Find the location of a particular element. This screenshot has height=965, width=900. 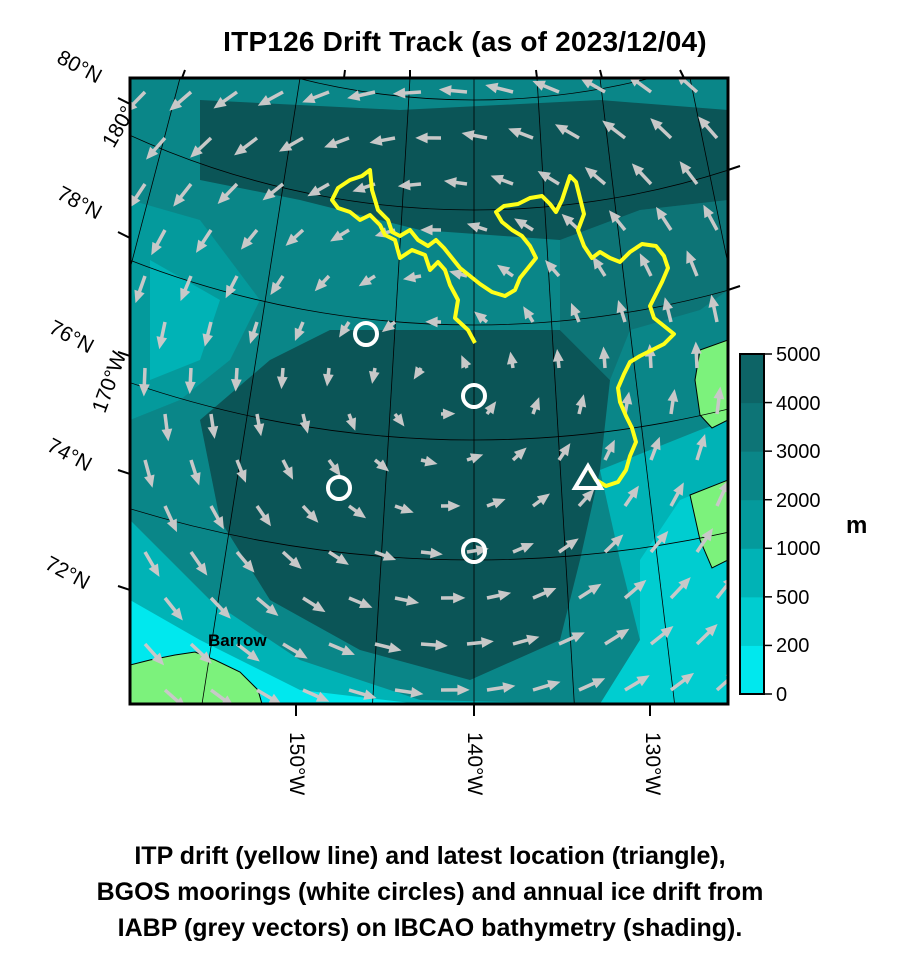

lon-label-140w: 140°W is located at coordinates (474, 764).